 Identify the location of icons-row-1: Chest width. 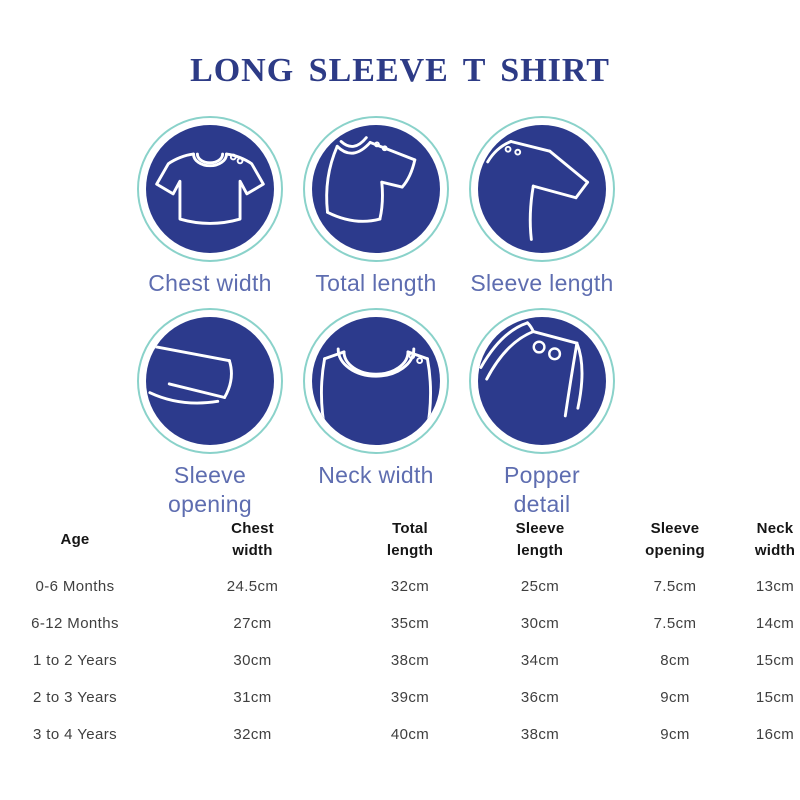
(376, 207).